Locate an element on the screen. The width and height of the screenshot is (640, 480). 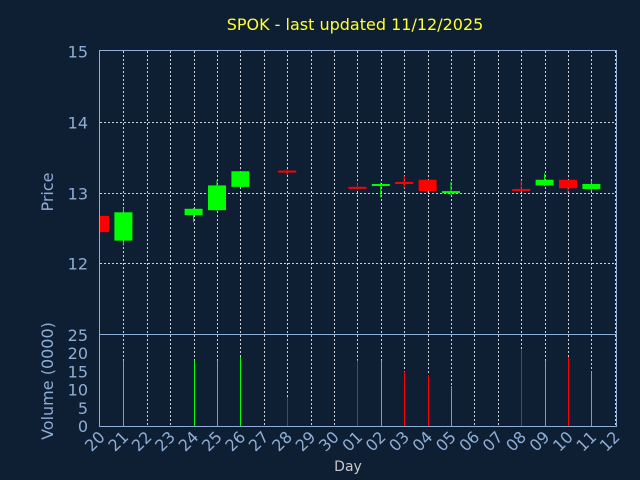
price-axis-label: Price is located at coordinates (47, 191).